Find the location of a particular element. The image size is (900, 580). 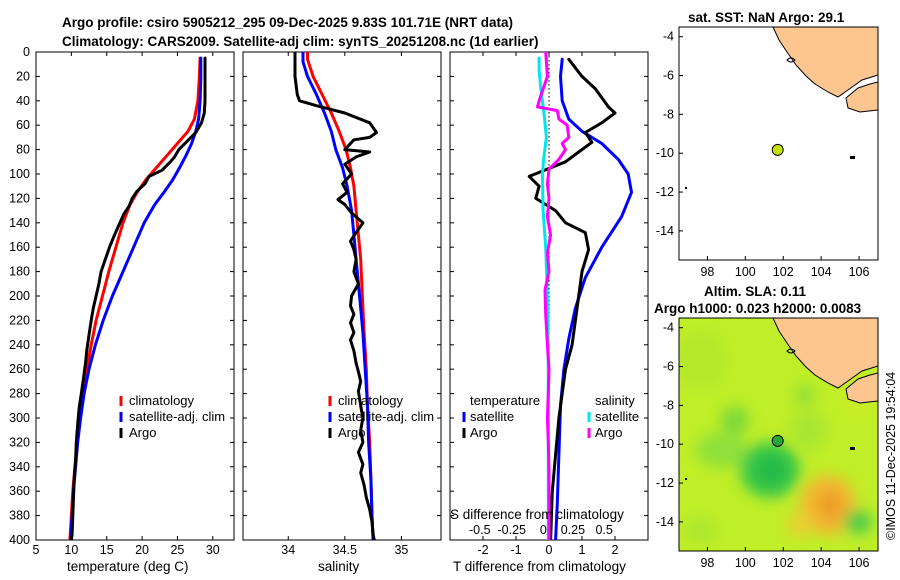

depth-tick-label: 240 is located at coordinates (19, 345).